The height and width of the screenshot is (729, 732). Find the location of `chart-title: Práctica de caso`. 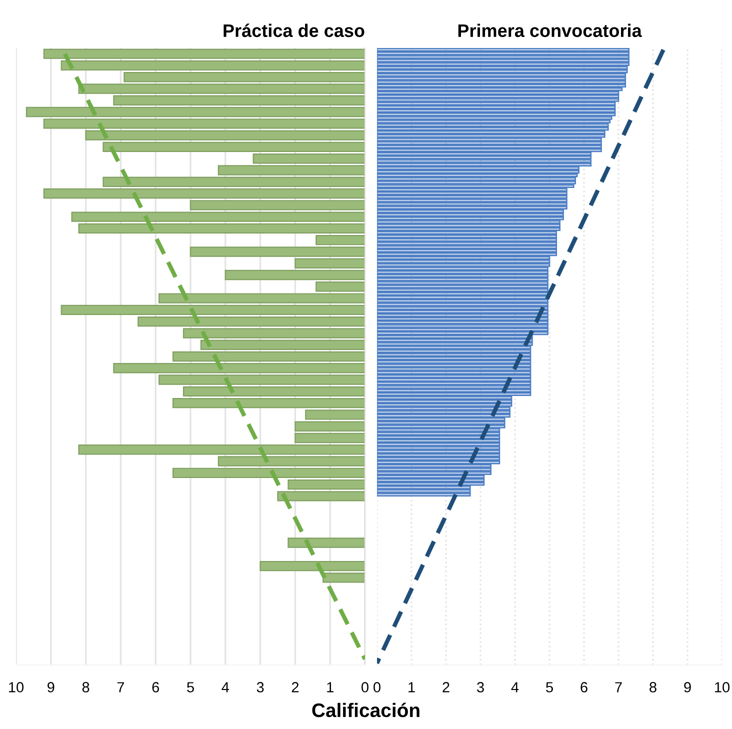

chart-title: Práctica de caso is located at coordinates (294, 31).